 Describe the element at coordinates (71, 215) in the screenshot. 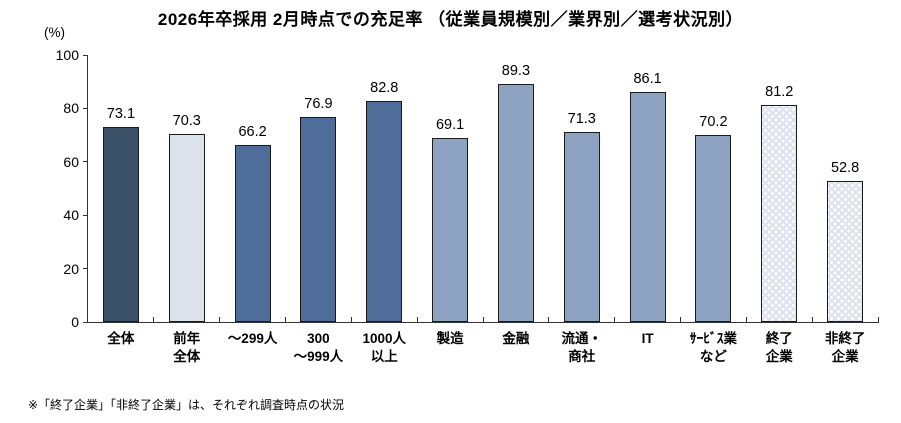

I see `y-axis-tick-label: 40` at that location.